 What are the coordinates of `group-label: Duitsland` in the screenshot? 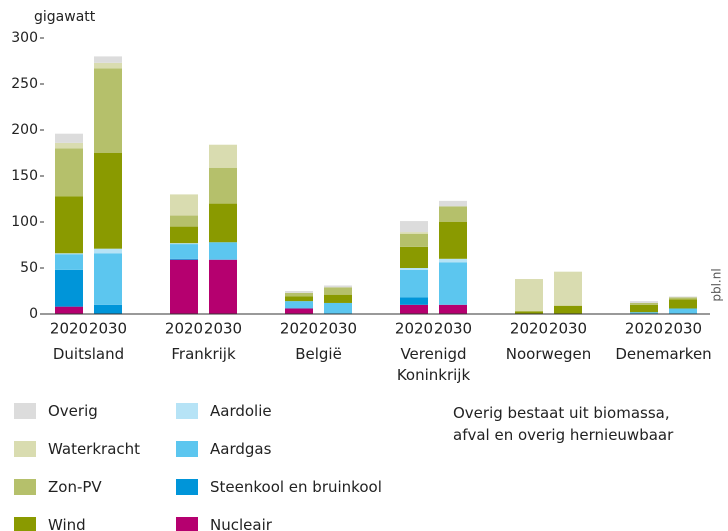 It's located at (88, 354).